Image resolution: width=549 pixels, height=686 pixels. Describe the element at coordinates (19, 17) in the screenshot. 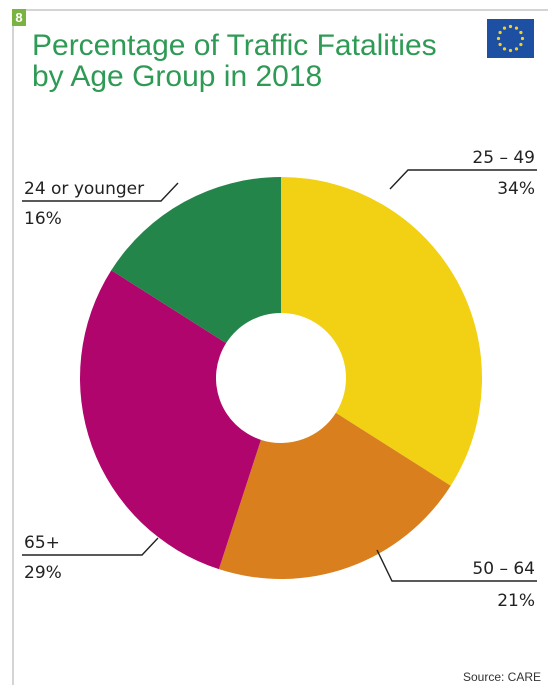

I see `figure-number-badge: 8` at that location.